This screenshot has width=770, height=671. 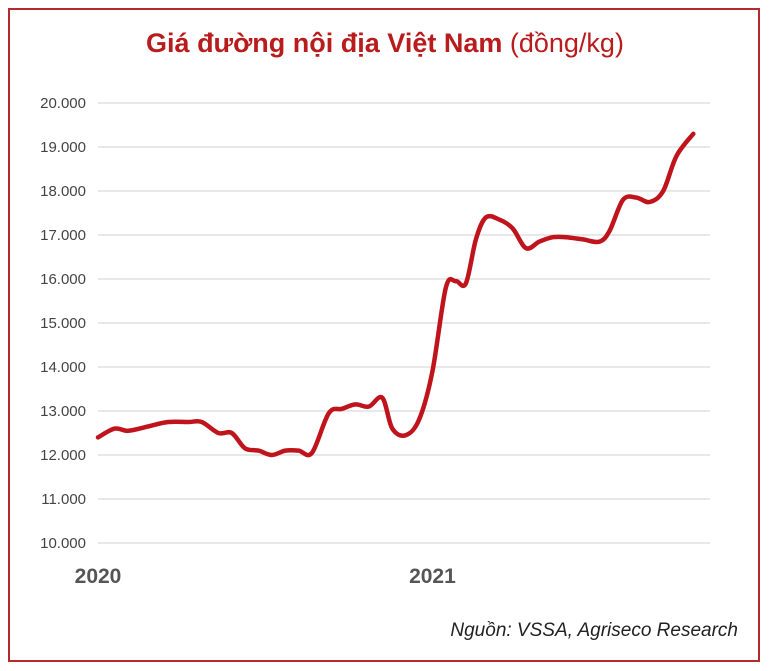 I want to click on y-tick-label-5: 15.000, so click(x=63, y=323).